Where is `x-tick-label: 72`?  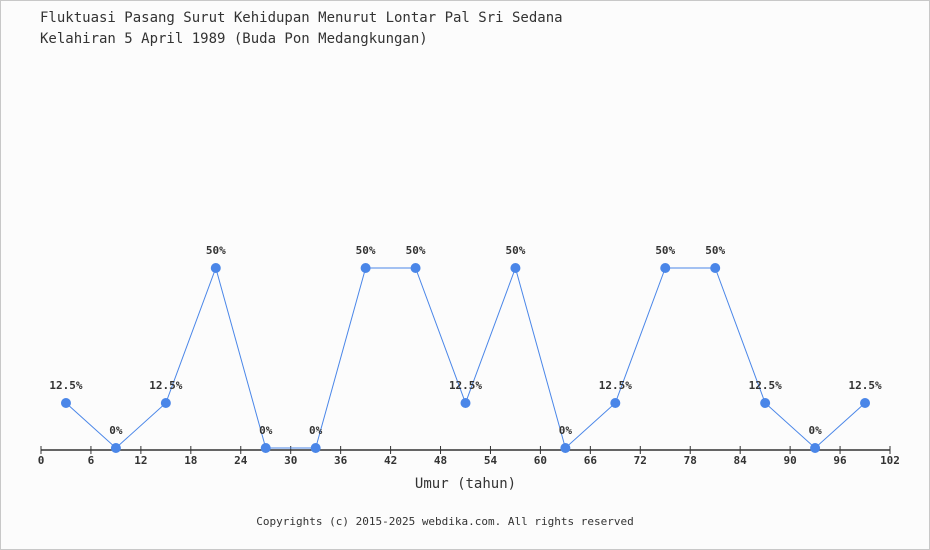
x-tick-label: 72 is located at coordinates (640, 460).